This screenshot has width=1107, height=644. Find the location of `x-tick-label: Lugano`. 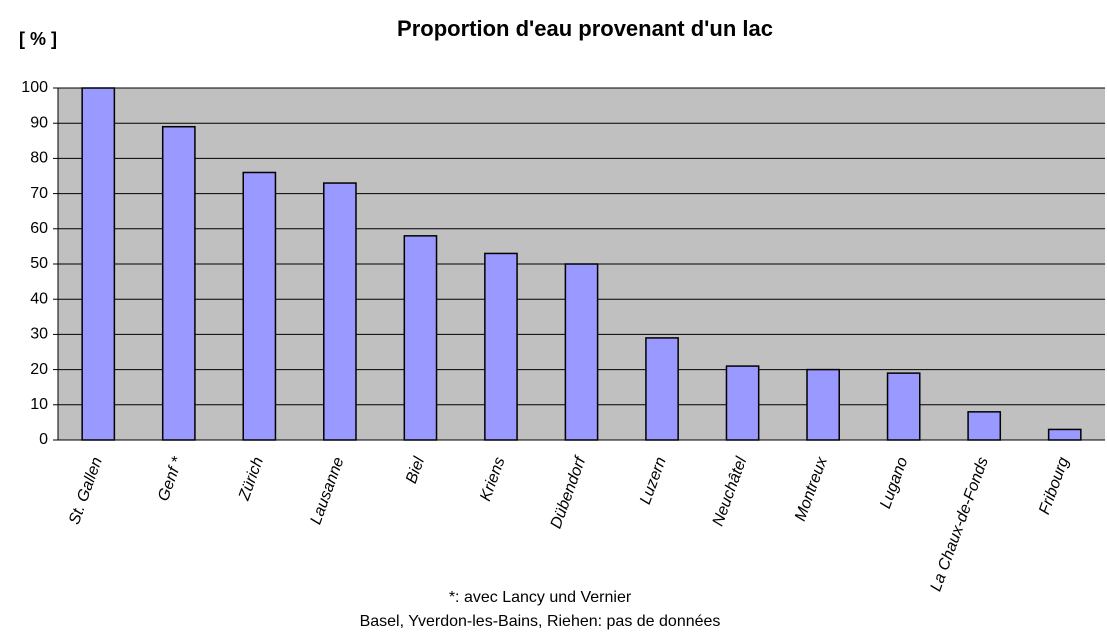

x-tick-label: Lugano is located at coordinates (894, 483).